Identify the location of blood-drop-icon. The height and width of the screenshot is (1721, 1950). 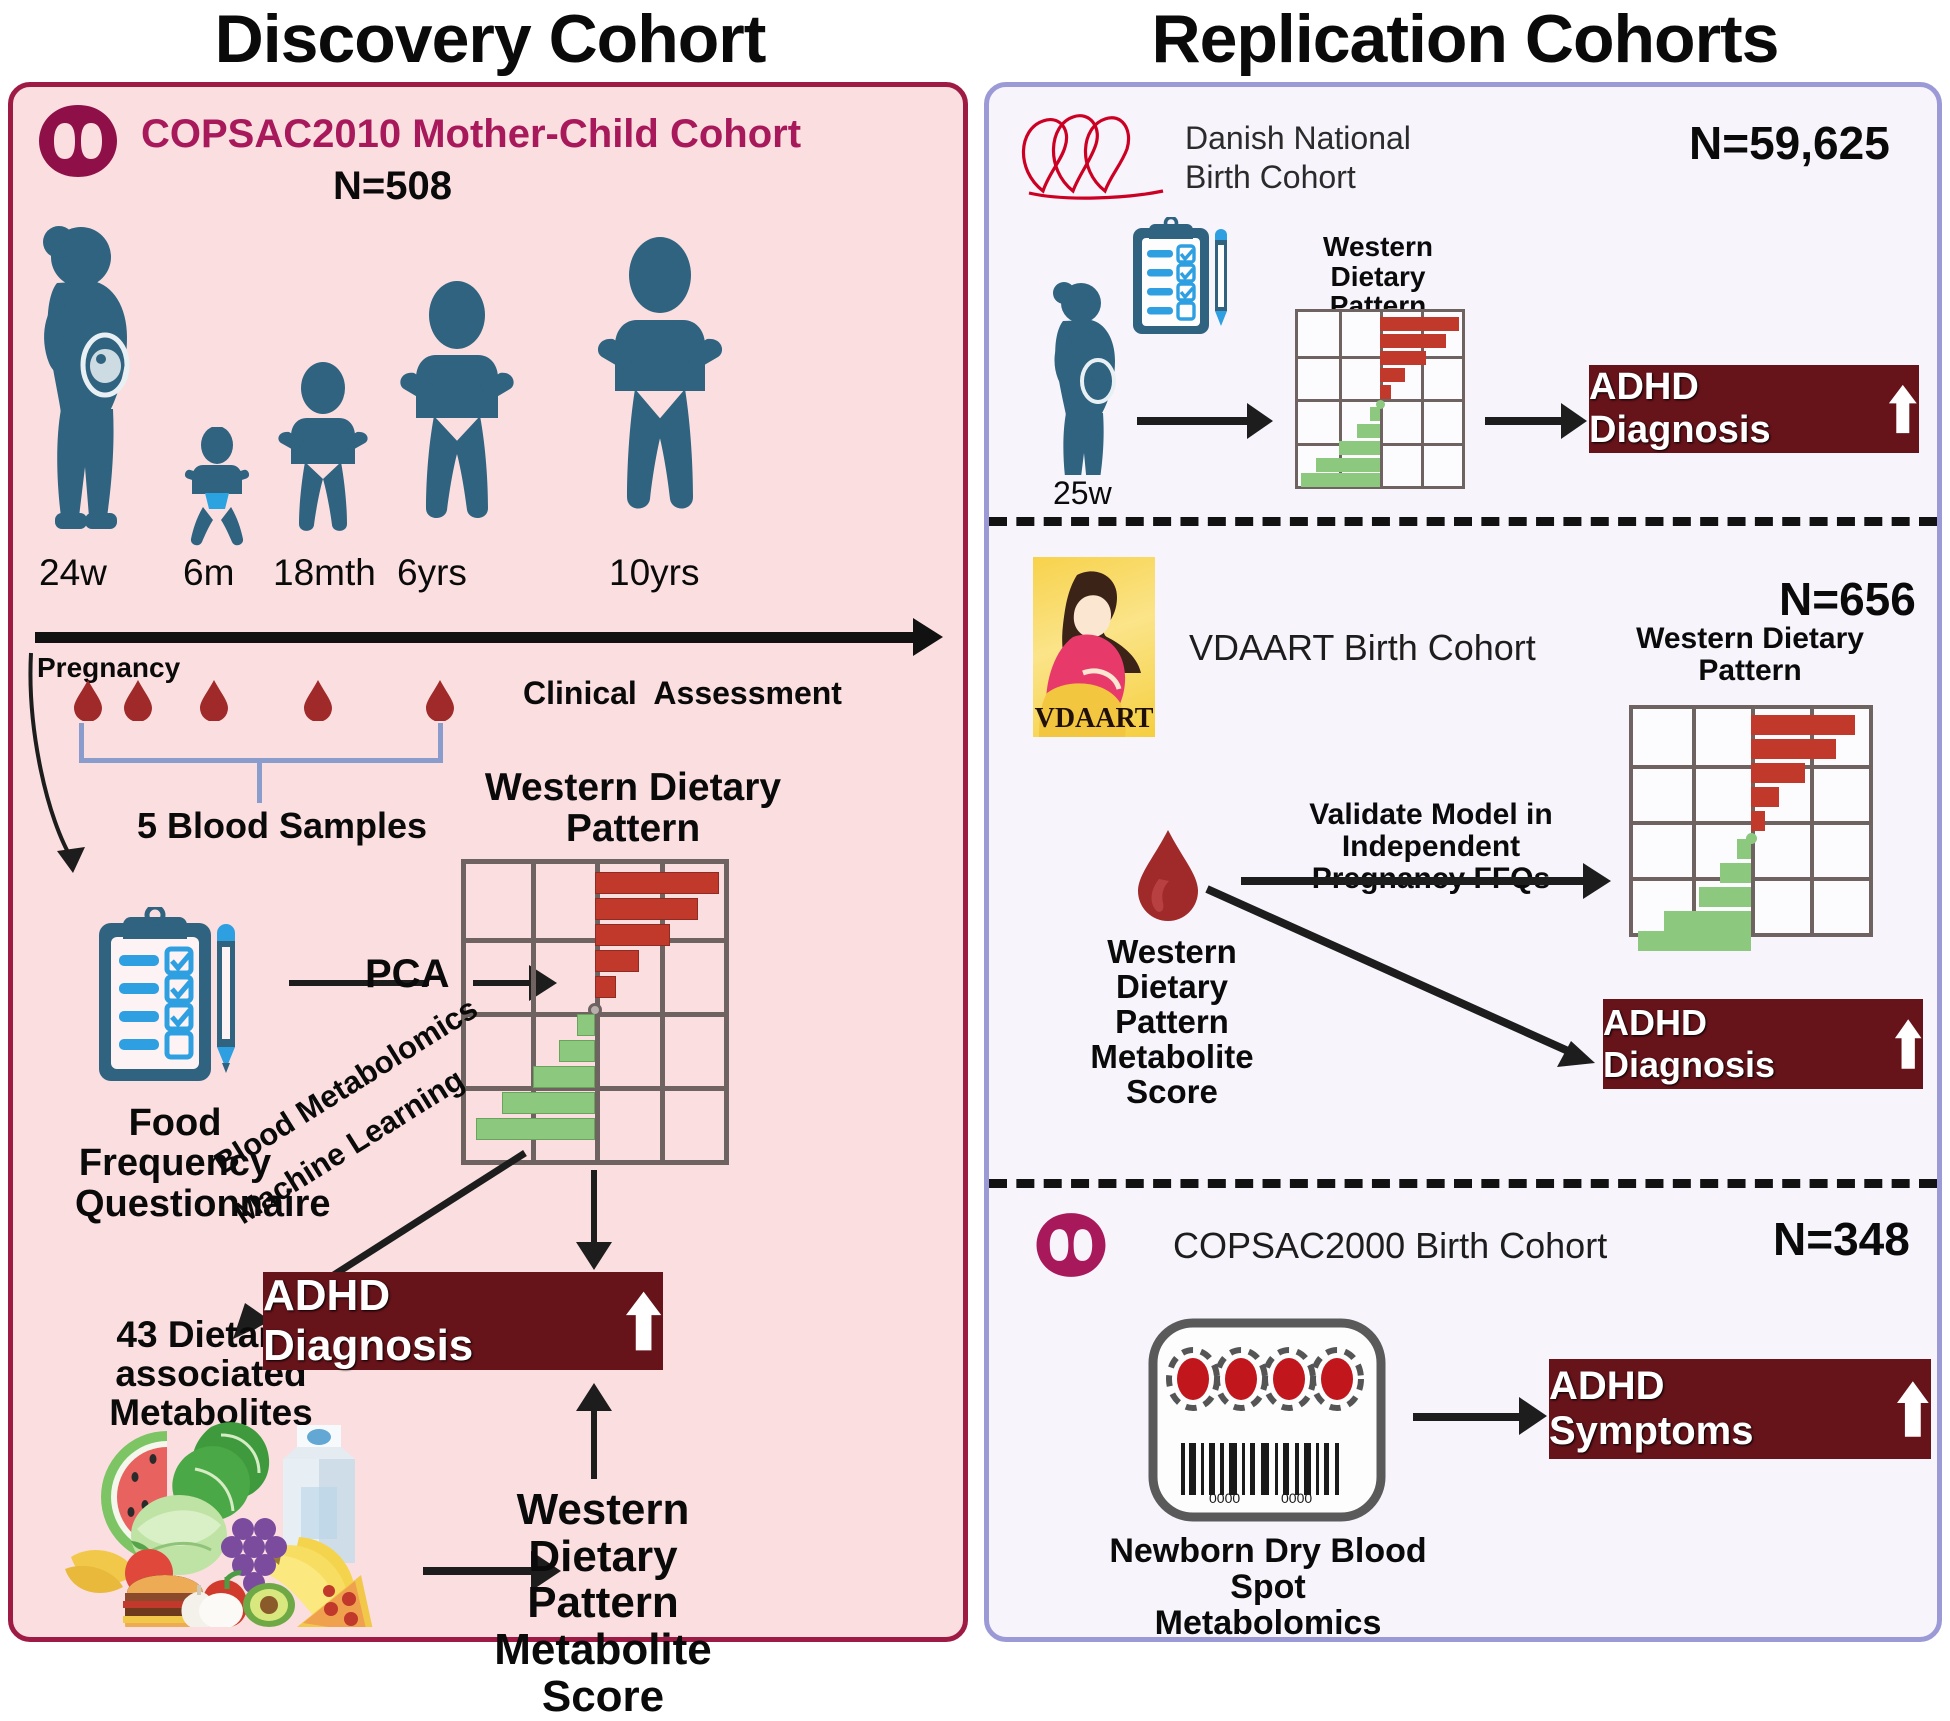
(88, 702).